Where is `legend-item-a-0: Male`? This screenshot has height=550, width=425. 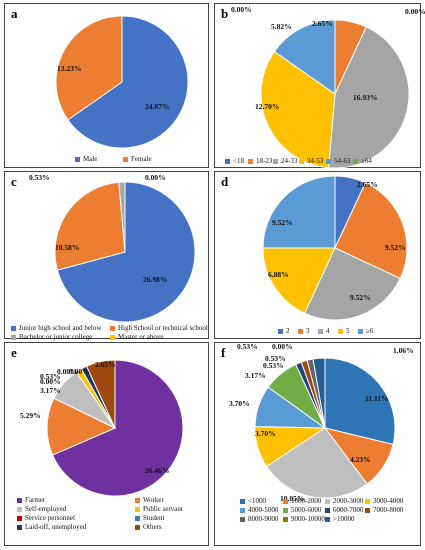 legend-item-a-0: Male is located at coordinates (86, 159).